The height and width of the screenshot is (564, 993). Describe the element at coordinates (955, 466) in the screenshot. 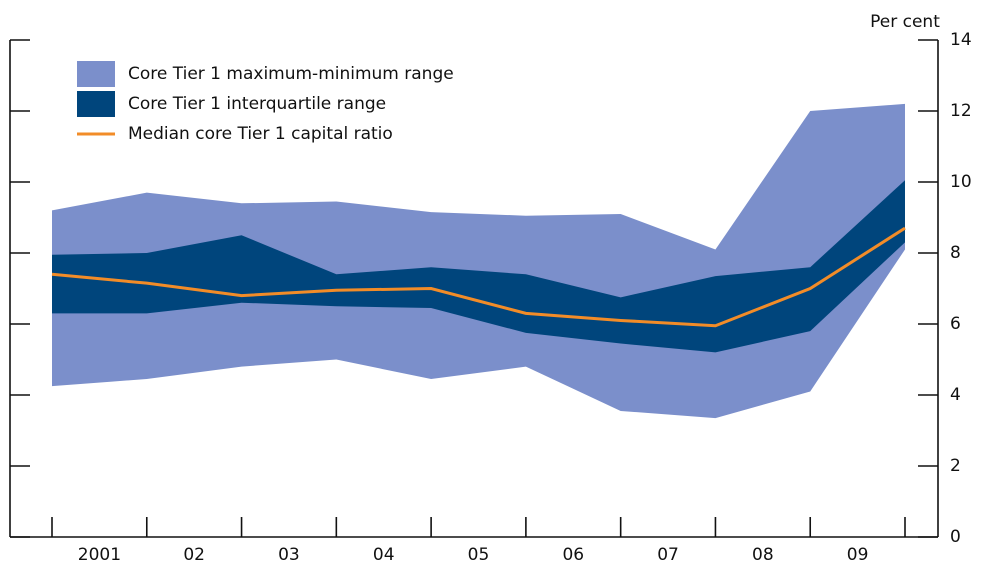

I see `y-tick-label: 2` at that location.